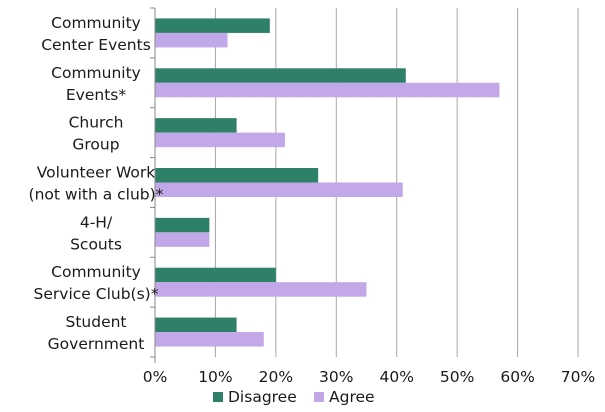  I want to click on category-label-line: Group, so click(95, 145).